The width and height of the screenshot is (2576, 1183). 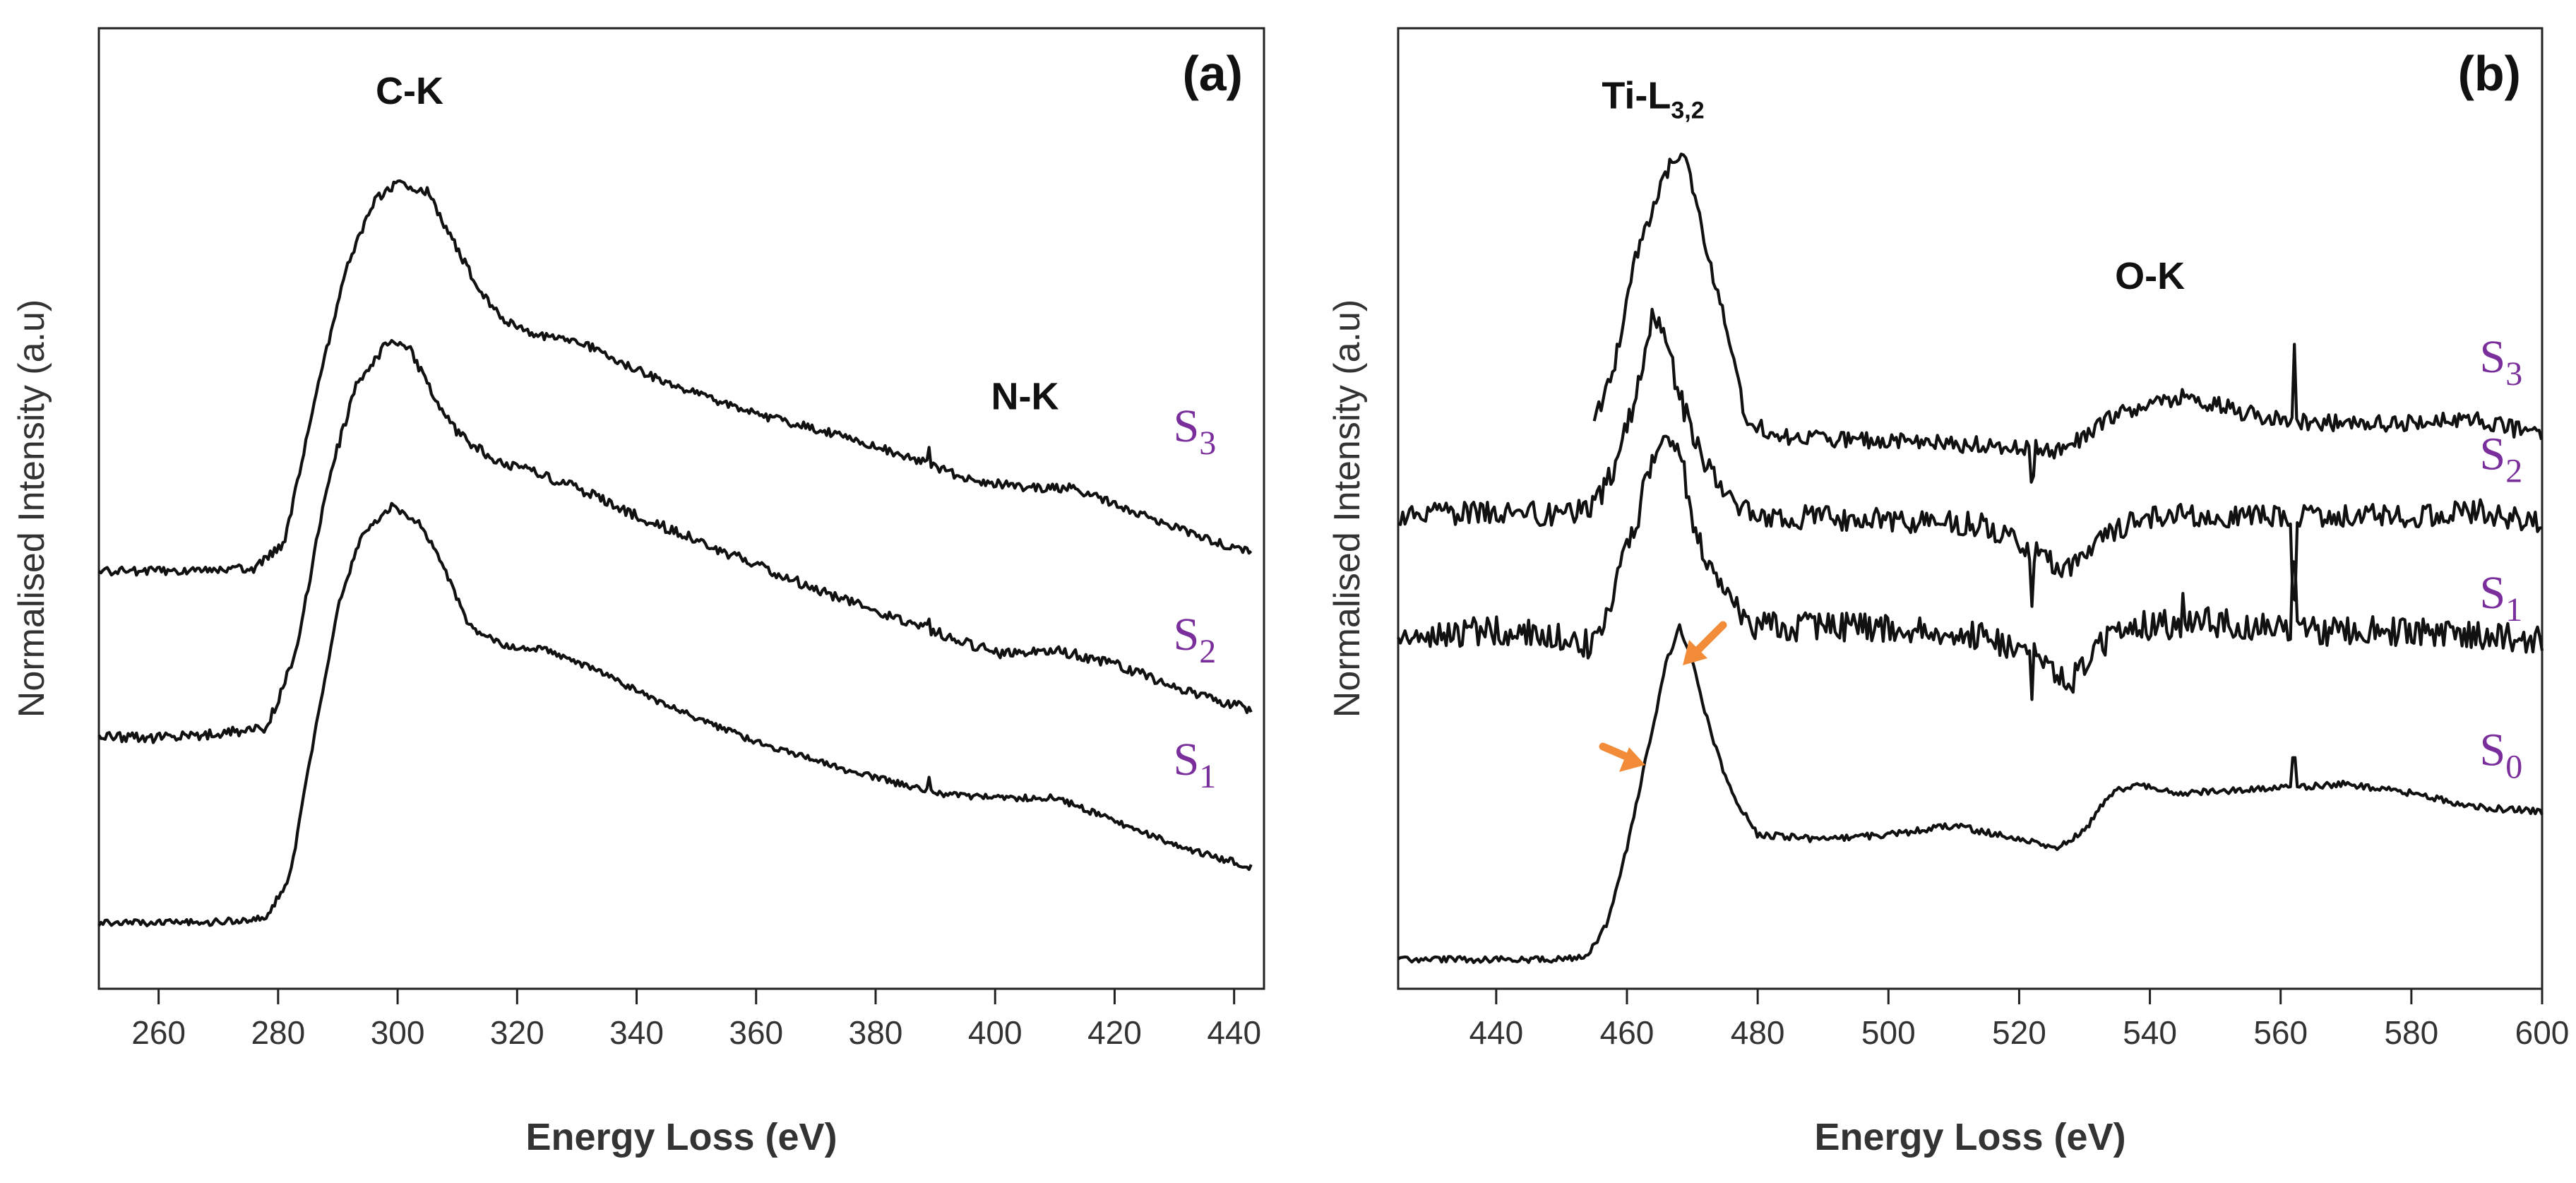 I want to click on panel-b-label: (b), so click(x=2489, y=74).